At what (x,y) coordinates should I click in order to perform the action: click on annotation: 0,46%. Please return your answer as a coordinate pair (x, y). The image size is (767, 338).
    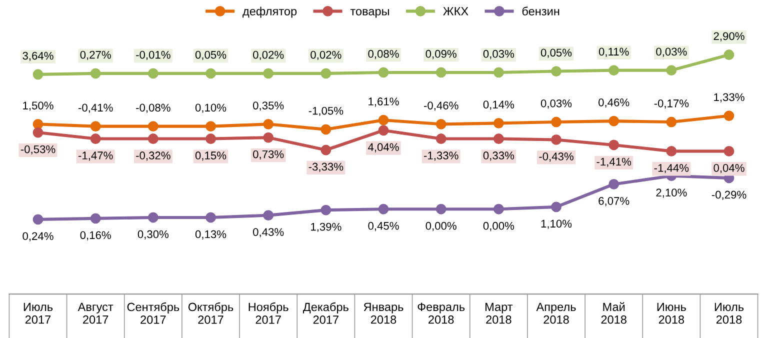
    Looking at the image, I should click on (614, 103).